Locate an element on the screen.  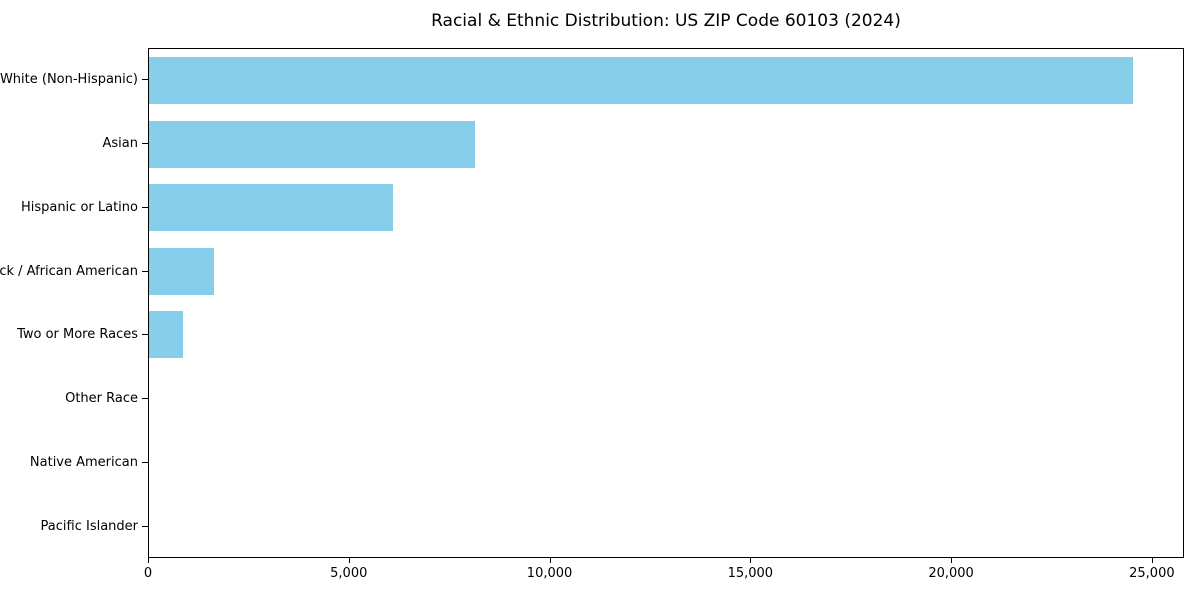
y-tick-label: Pacific Islander is located at coordinates (89, 526).